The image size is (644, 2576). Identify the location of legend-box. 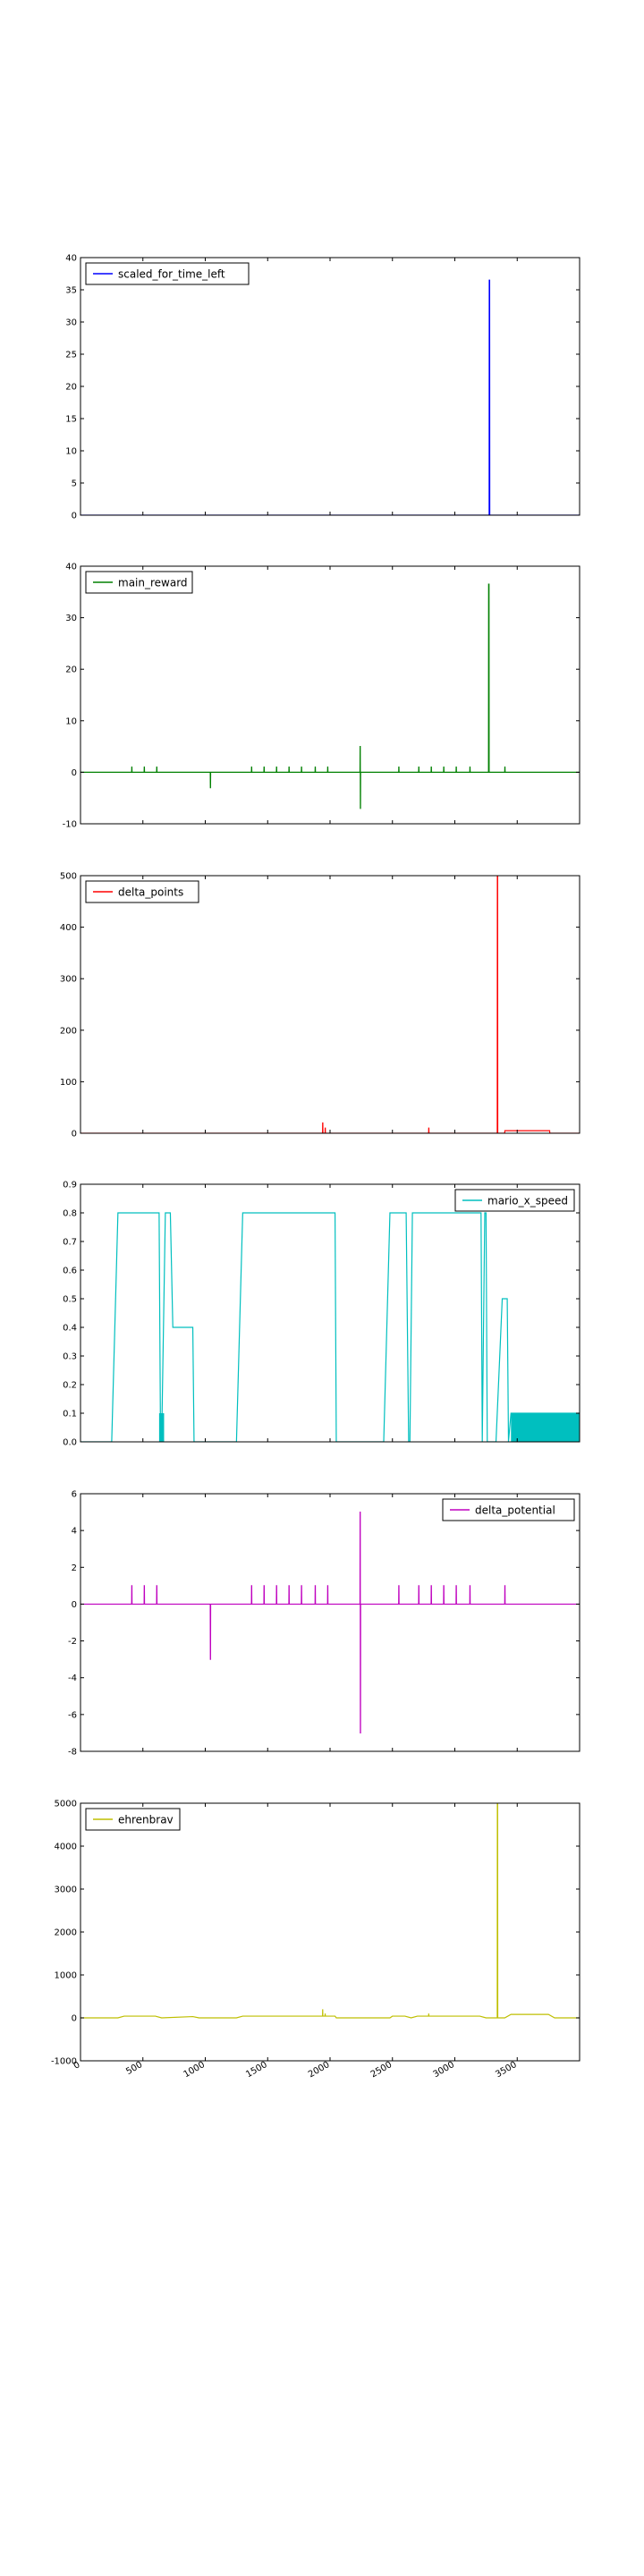
(167, 273).